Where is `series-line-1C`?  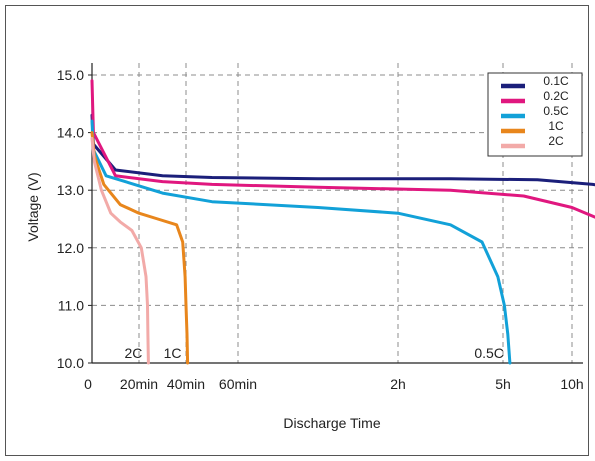
series-line-1C is located at coordinates (140, 248).